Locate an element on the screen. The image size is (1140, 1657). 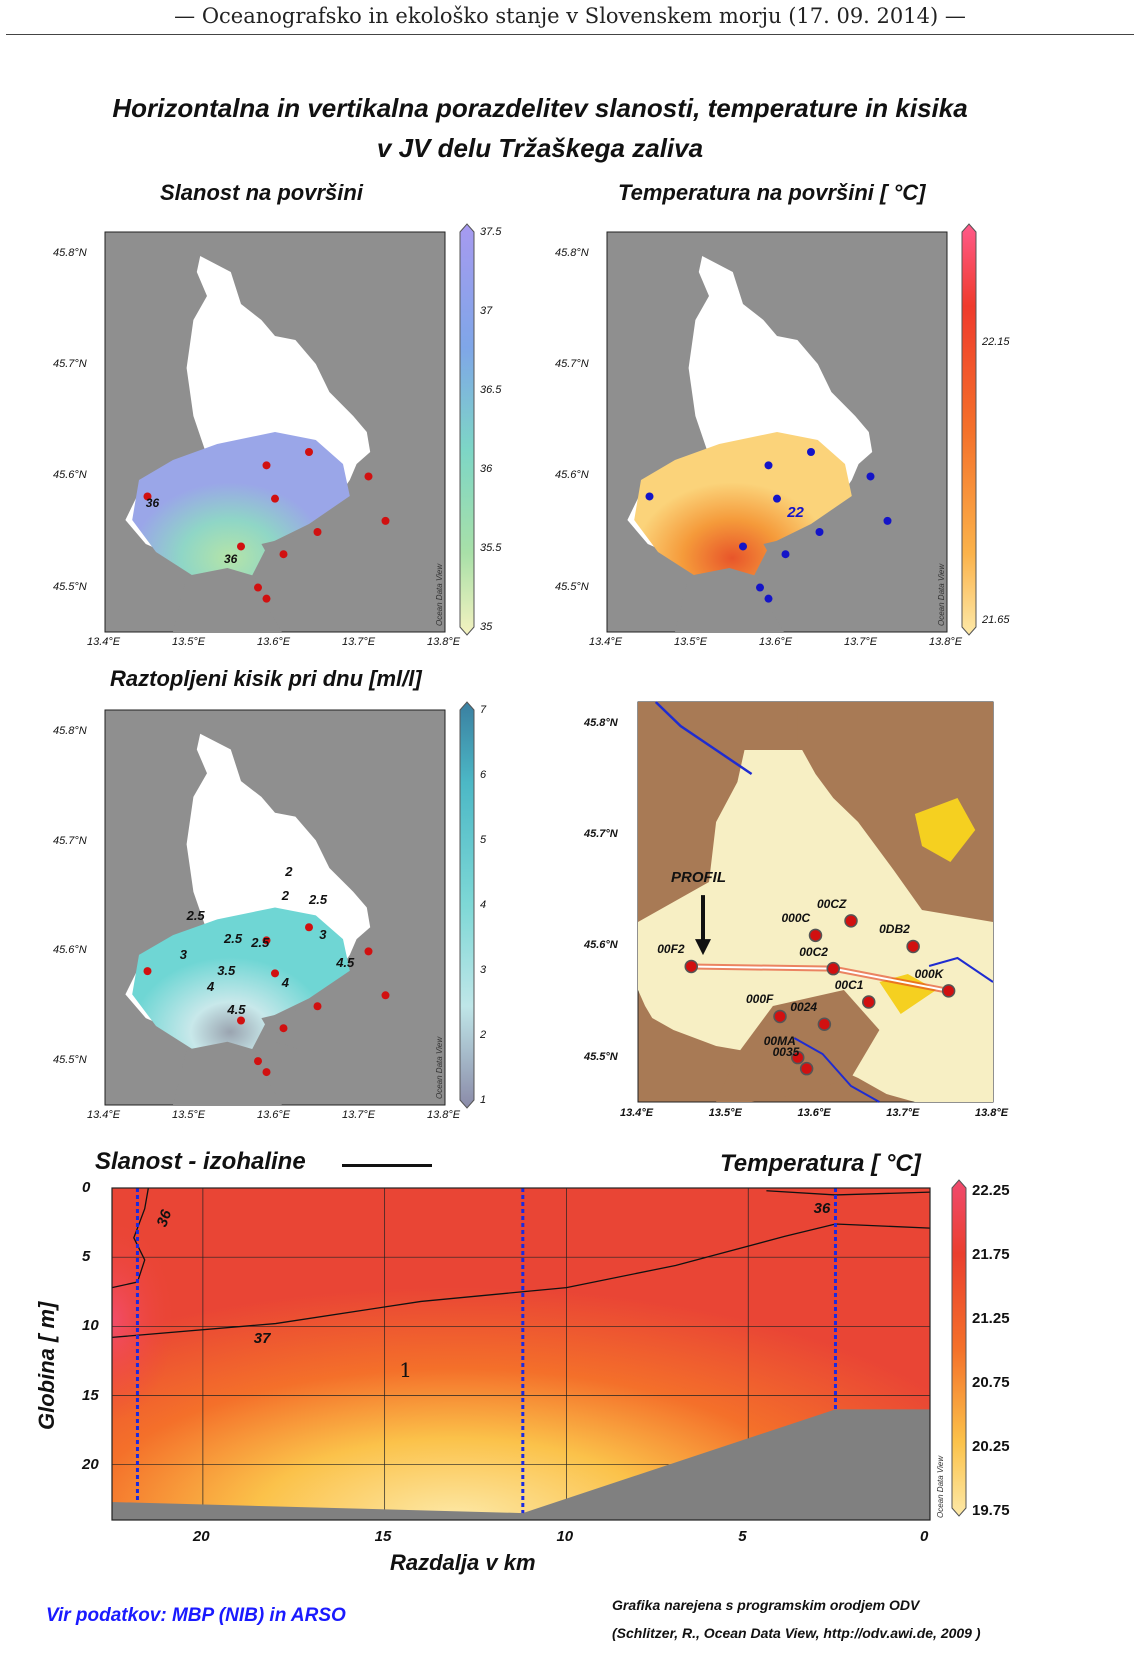
temperature-colorbar-tick: 21.65 is located at coordinates (996, 620).